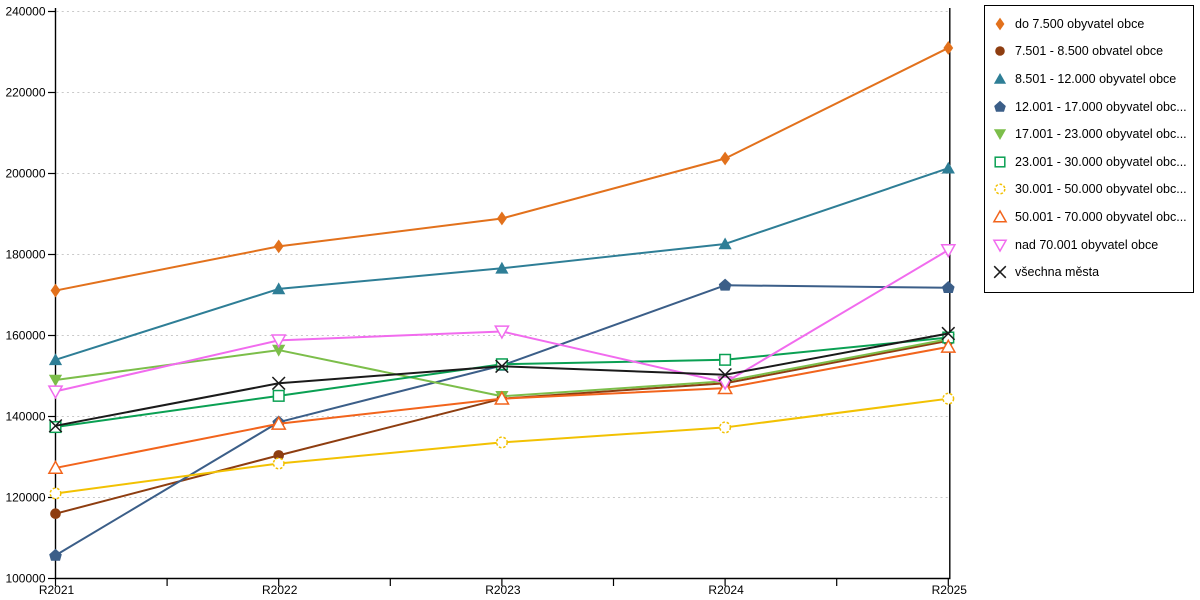 The image size is (1200, 600). I want to click on legend-item-label: do 7.500 obyvatel obce, so click(1080, 23).